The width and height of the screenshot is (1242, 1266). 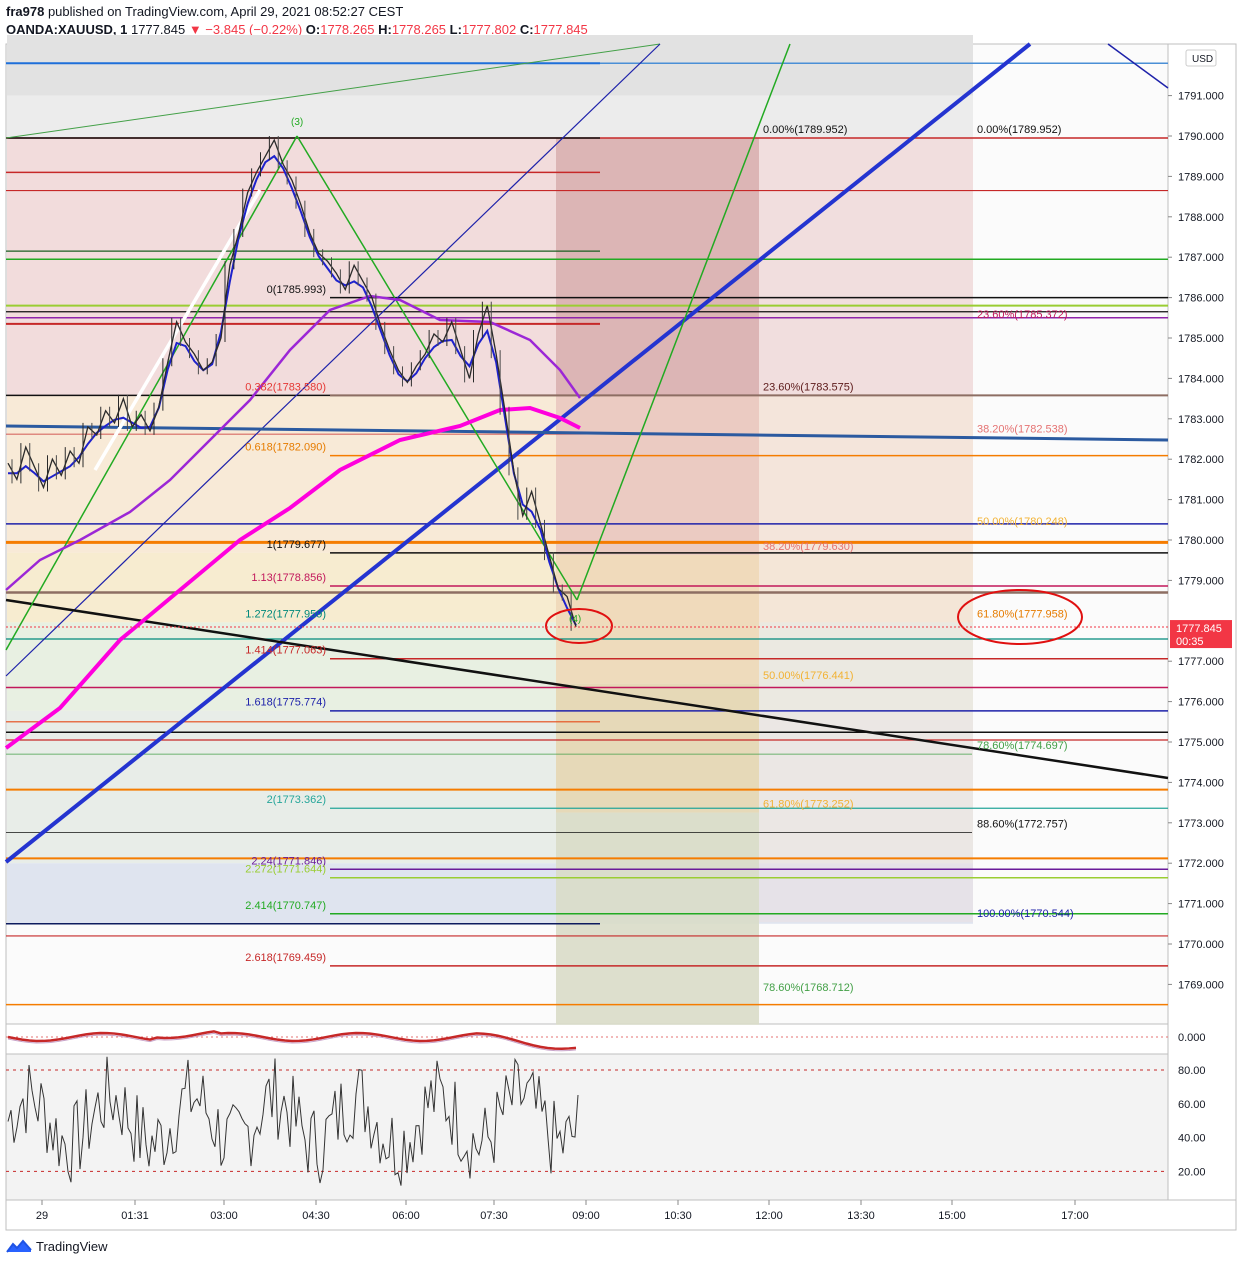 I want to click on fib-ext-label: 1.272(1777.959), so click(x=285, y=614).